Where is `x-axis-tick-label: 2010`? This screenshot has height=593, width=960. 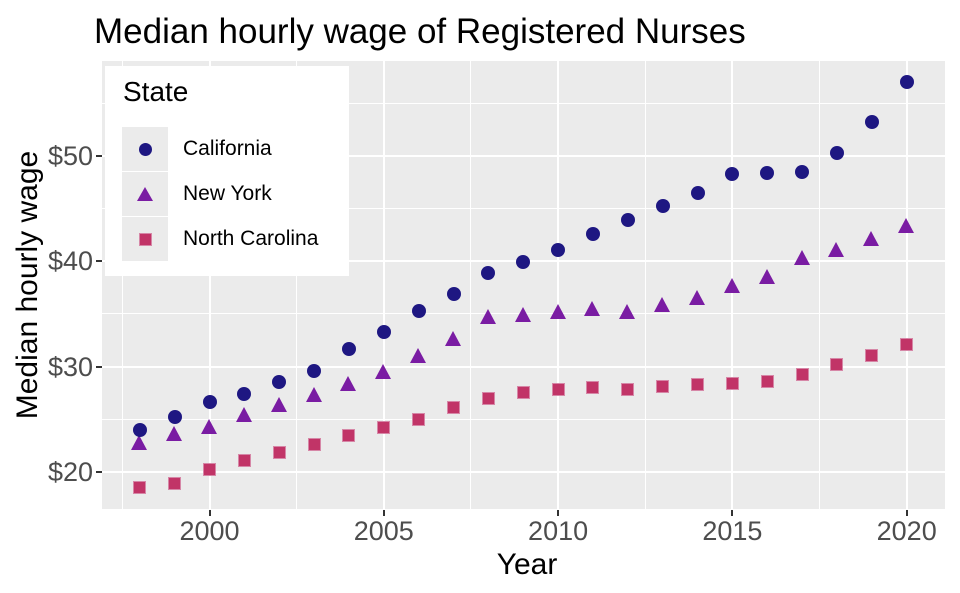 x-axis-tick-label: 2010 is located at coordinates (558, 531).